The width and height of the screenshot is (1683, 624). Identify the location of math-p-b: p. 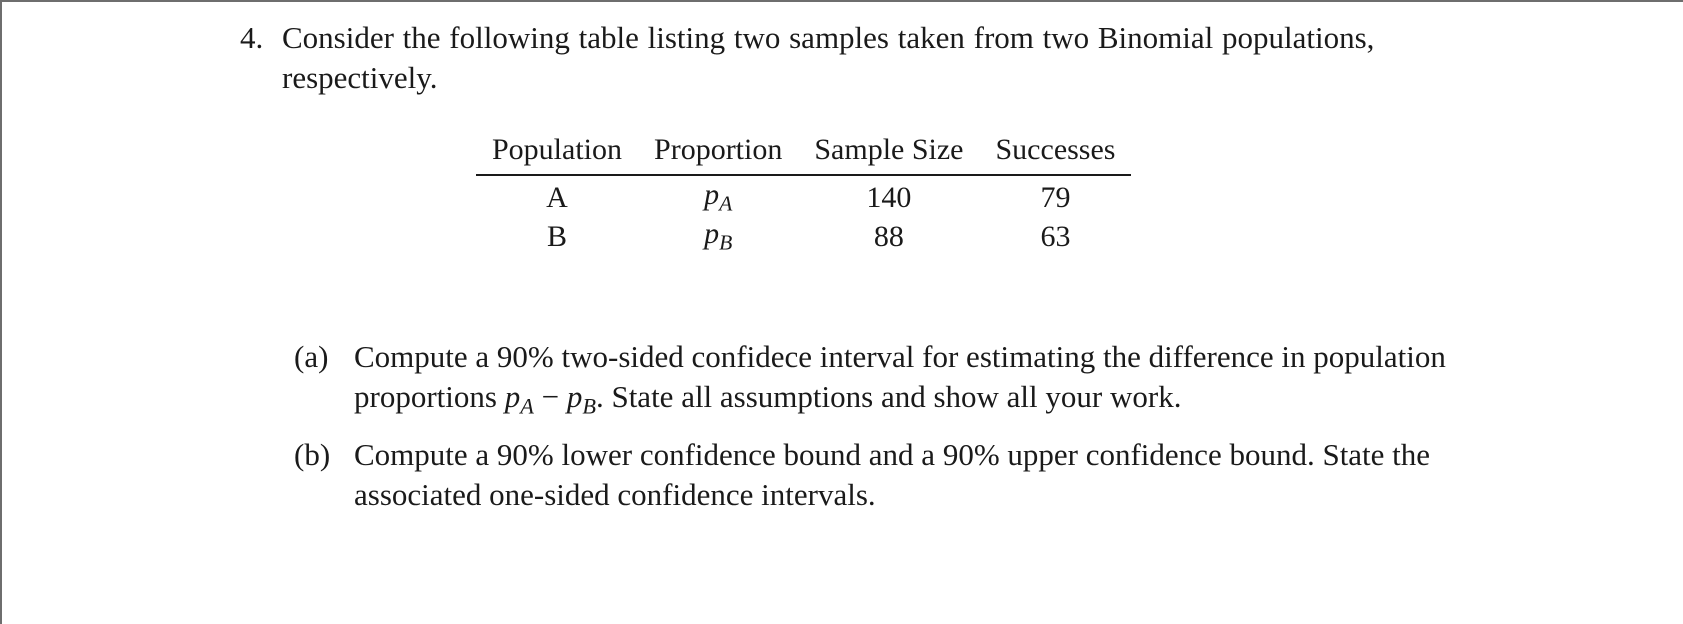
(574, 396).